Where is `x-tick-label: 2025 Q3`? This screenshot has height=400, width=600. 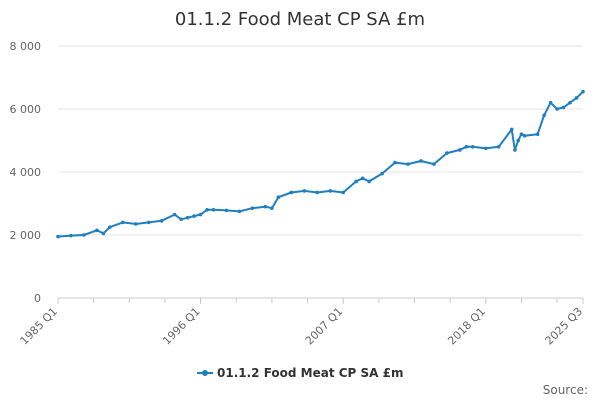 x-tick-label: 2025 Q3 is located at coordinates (564, 326).